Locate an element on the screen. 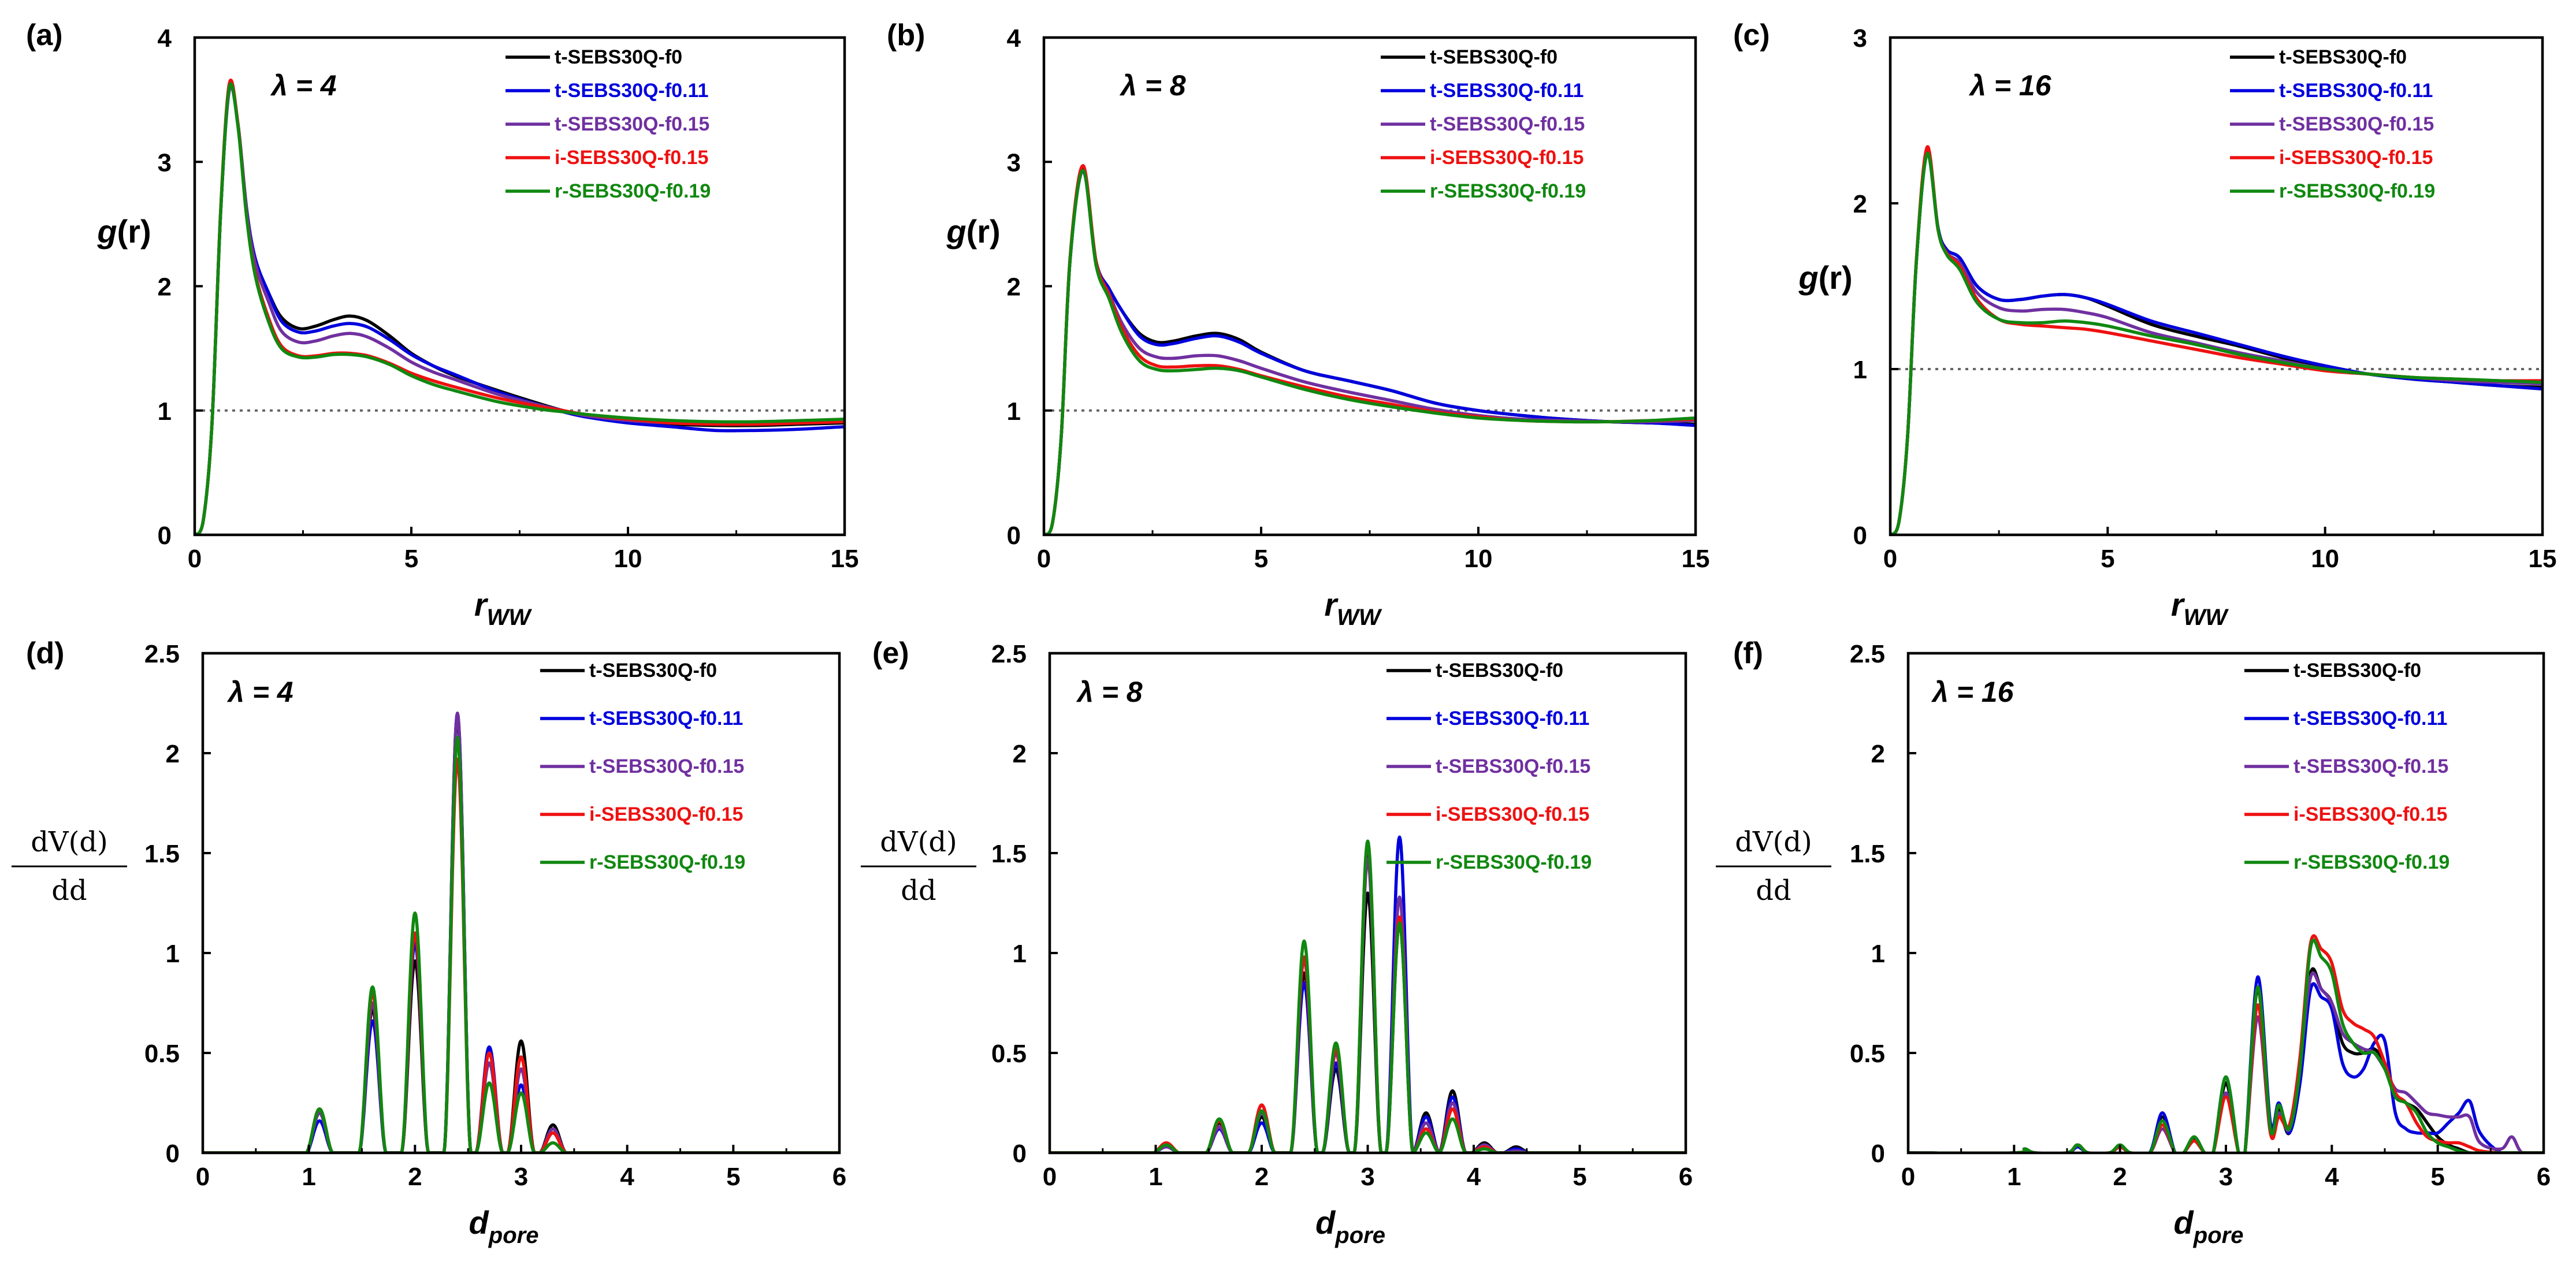  y-tick-label: 4 is located at coordinates (165, 38).